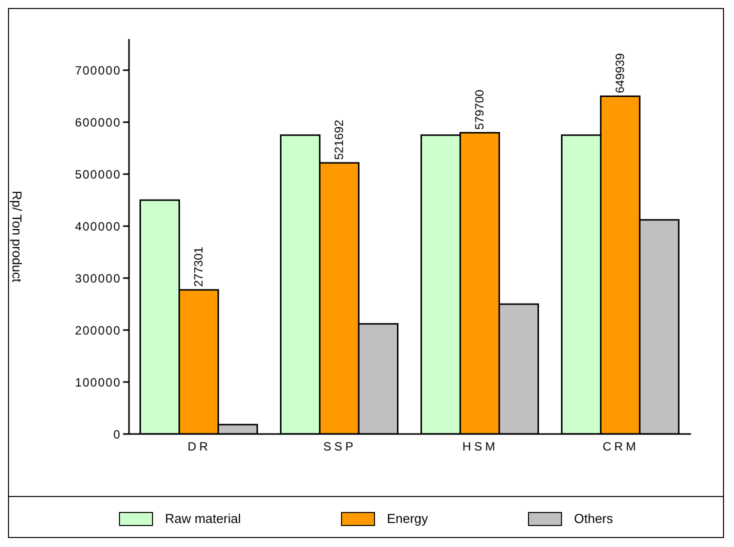 The image size is (734, 547). I want to click on legend-label: Others, so click(593, 518).